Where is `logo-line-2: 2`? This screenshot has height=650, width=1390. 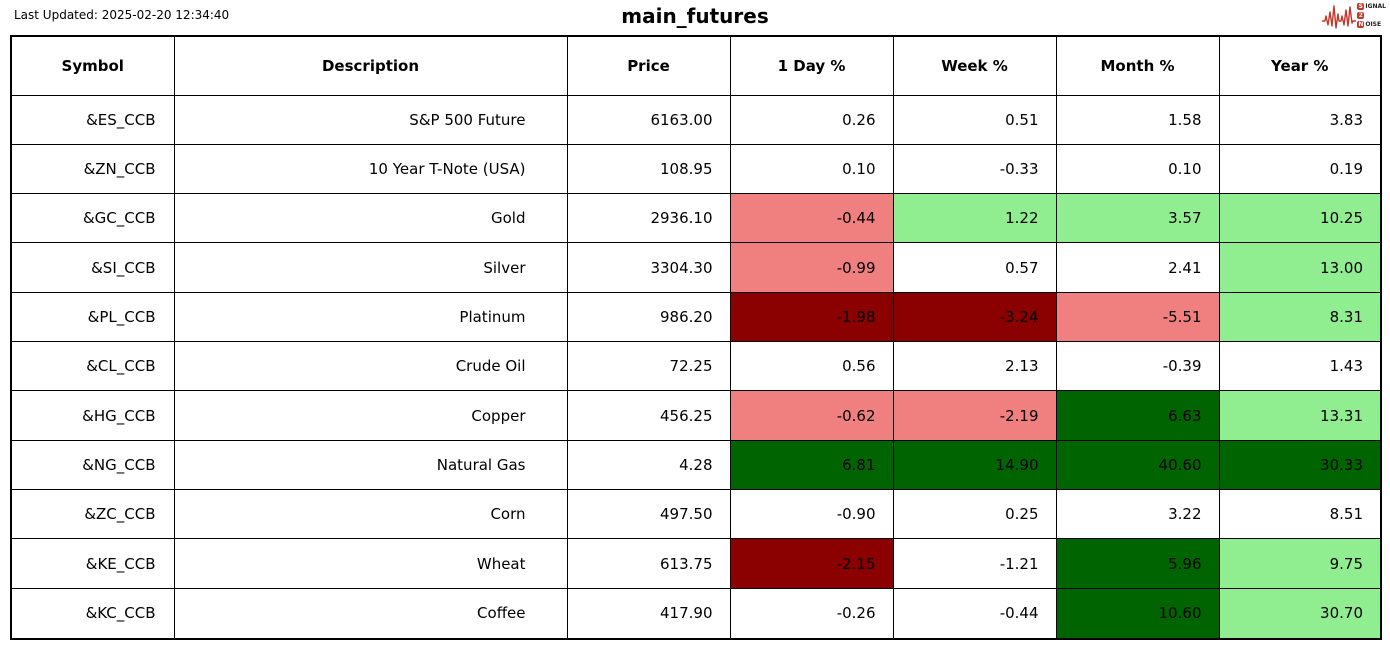
logo-line-2: 2 is located at coordinates (1371, 15).